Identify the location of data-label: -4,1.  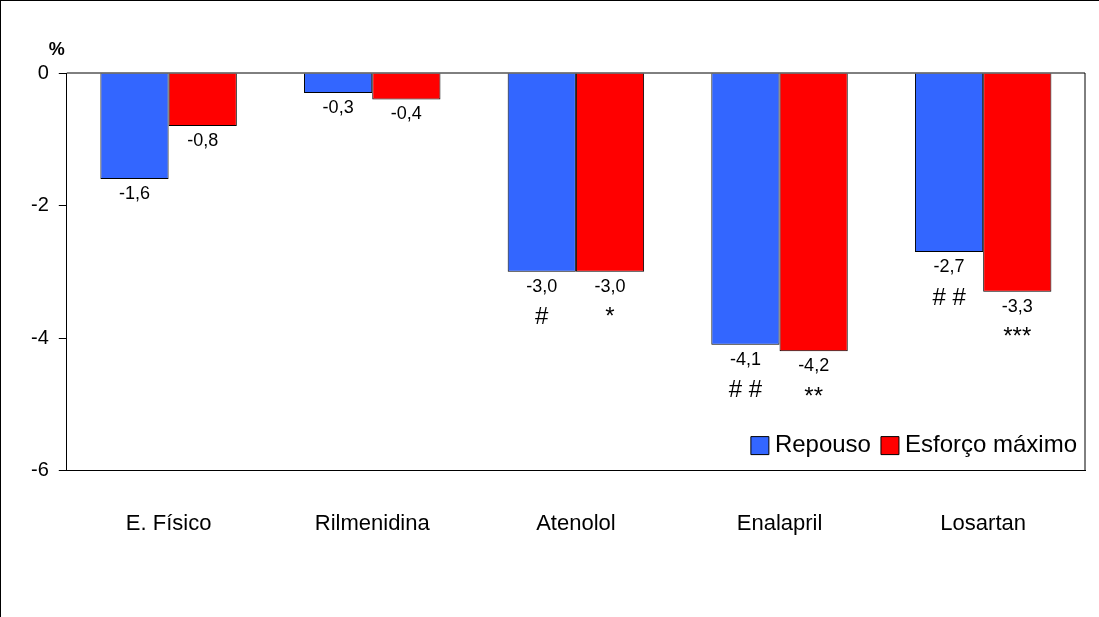
(745, 358).